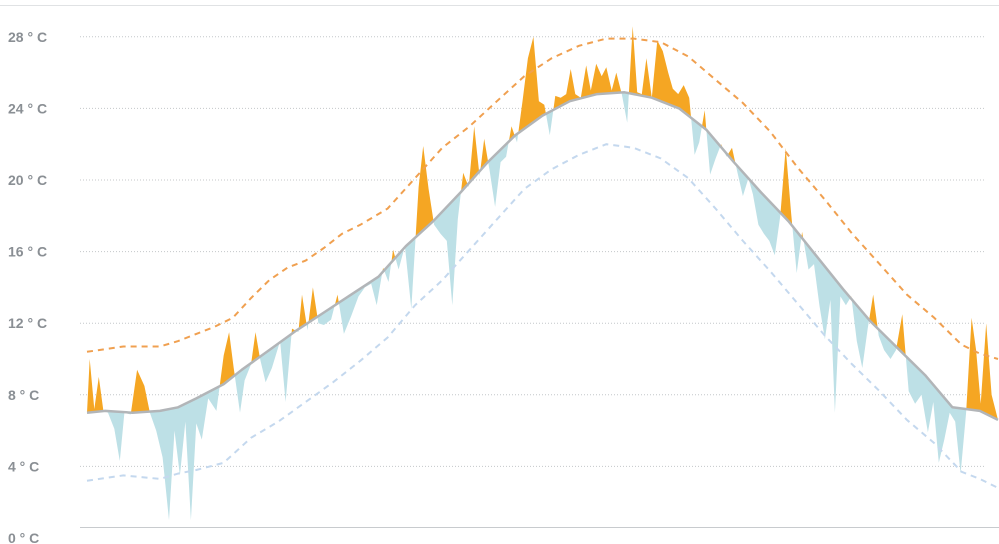  Describe the element at coordinates (23, 537) in the screenshot. I see `y-tick-label-0: 0 ° C` at that location.